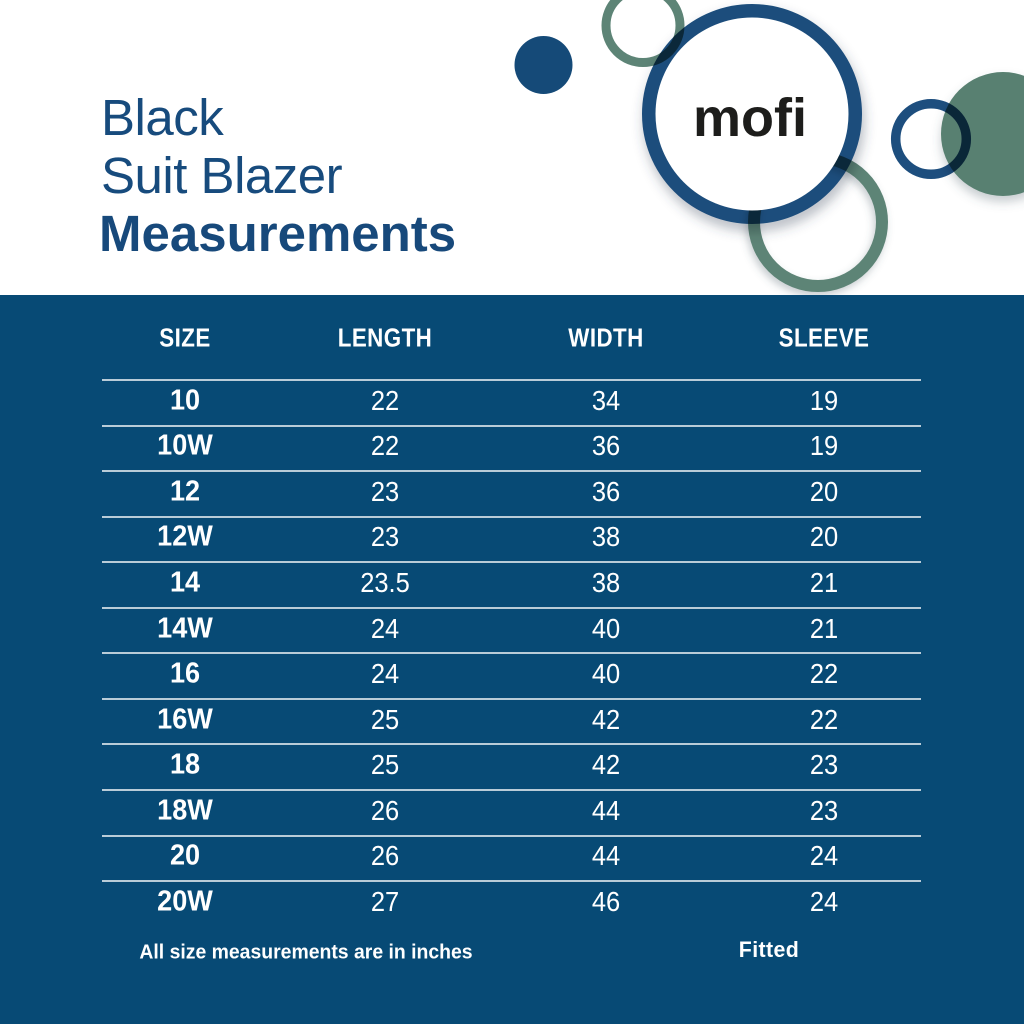 The image size is (1024, 1024). What do you see at coordinates (750, 118) in the screenshot?
I see `svg-text: mofi` at bounding box center [750, 118].